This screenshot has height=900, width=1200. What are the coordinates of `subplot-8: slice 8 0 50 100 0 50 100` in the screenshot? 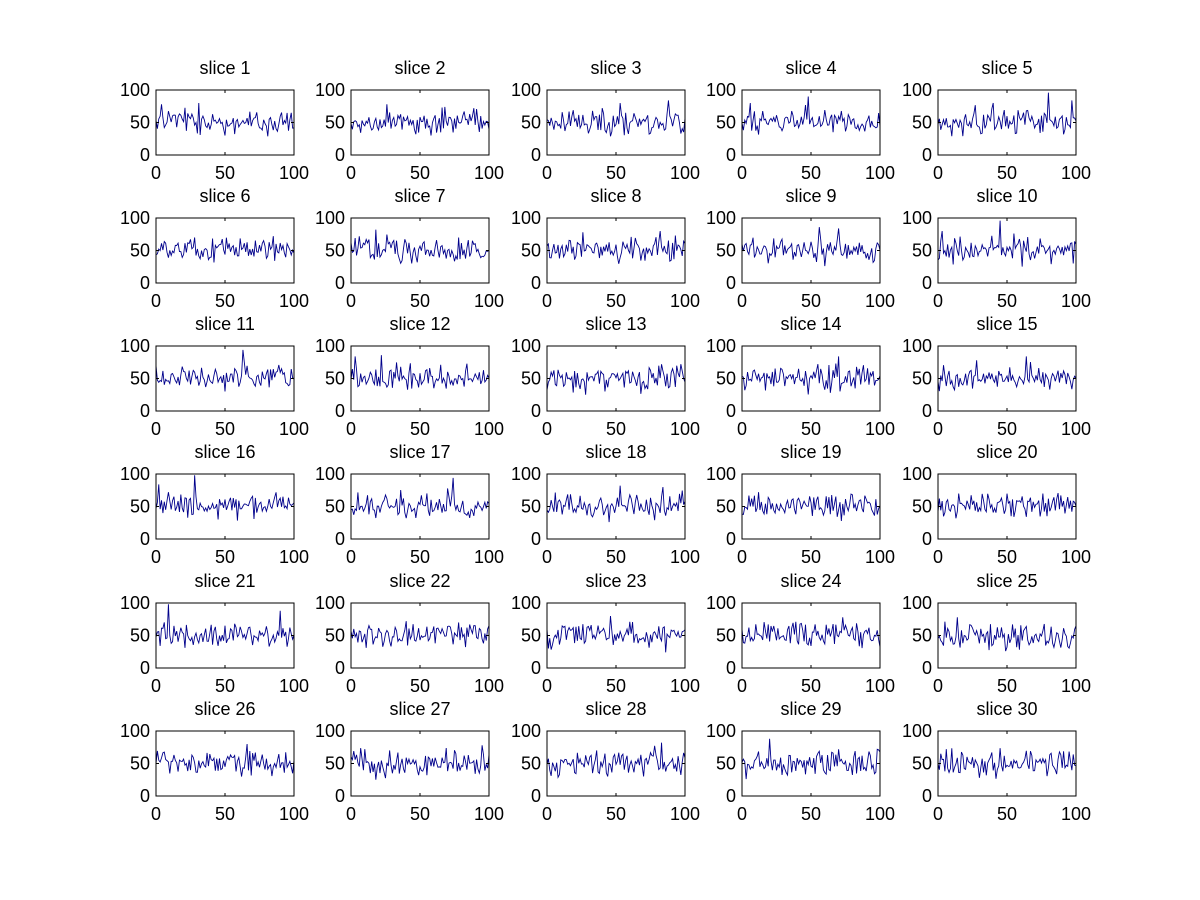 It's located at (605, 248).